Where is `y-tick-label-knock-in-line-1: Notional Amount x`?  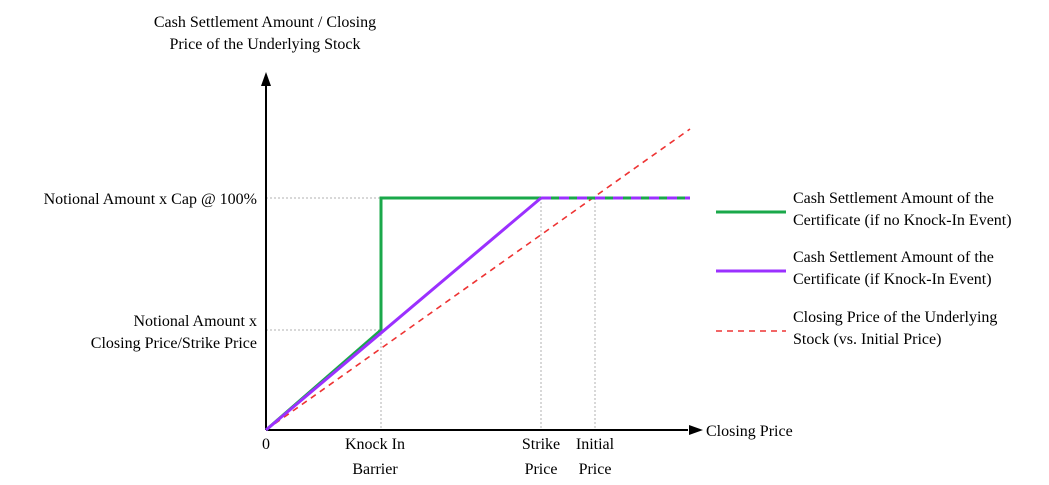
y-tick-label-knock-in-line-1: Notional Amount x is located at coordinates (195, 321).